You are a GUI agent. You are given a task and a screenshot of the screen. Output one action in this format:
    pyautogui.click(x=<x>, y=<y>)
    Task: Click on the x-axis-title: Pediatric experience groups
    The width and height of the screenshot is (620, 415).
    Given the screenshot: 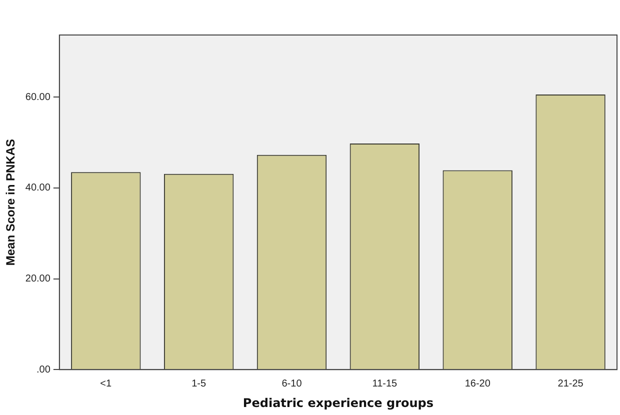 What is the action you would take?
    pyautogui.click(x=338, y=403)
    